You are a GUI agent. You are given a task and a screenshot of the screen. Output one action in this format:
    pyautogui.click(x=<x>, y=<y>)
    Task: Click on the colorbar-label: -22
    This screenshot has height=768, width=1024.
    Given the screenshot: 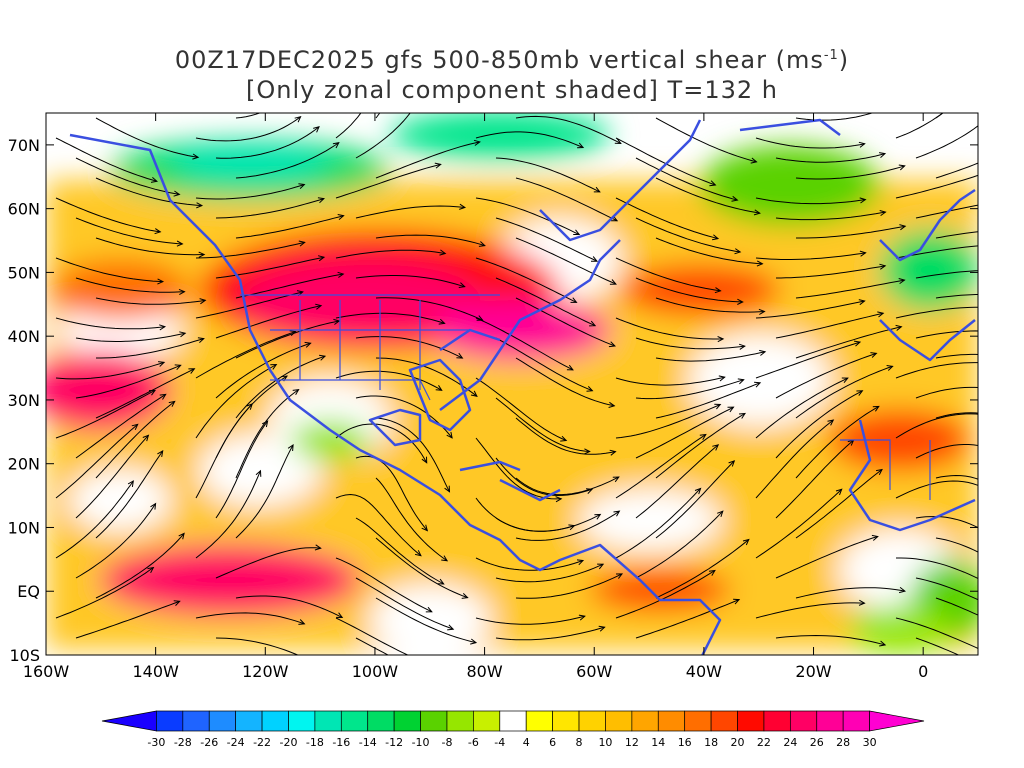 What is the action you would take?
    pyautogui.click(x=262, y=742)
    